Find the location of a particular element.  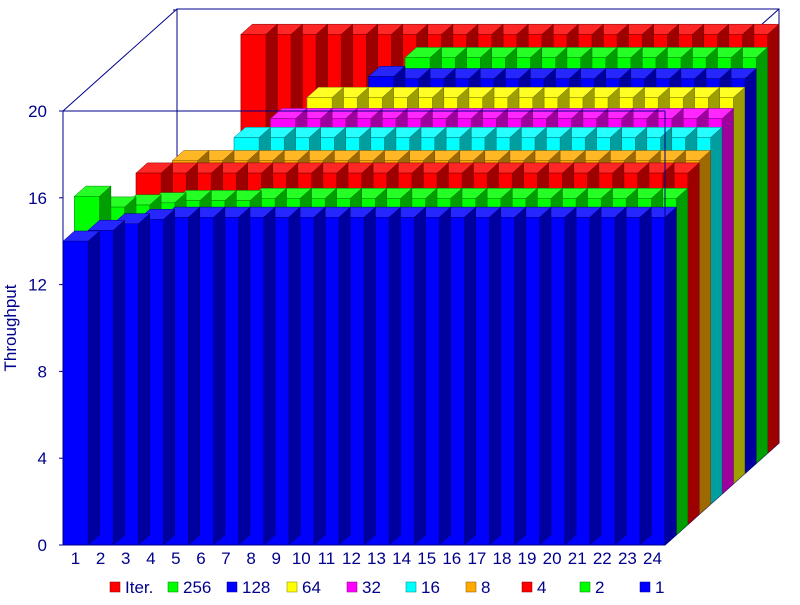

legend-label: 2 is located at coordinates (599, 587).